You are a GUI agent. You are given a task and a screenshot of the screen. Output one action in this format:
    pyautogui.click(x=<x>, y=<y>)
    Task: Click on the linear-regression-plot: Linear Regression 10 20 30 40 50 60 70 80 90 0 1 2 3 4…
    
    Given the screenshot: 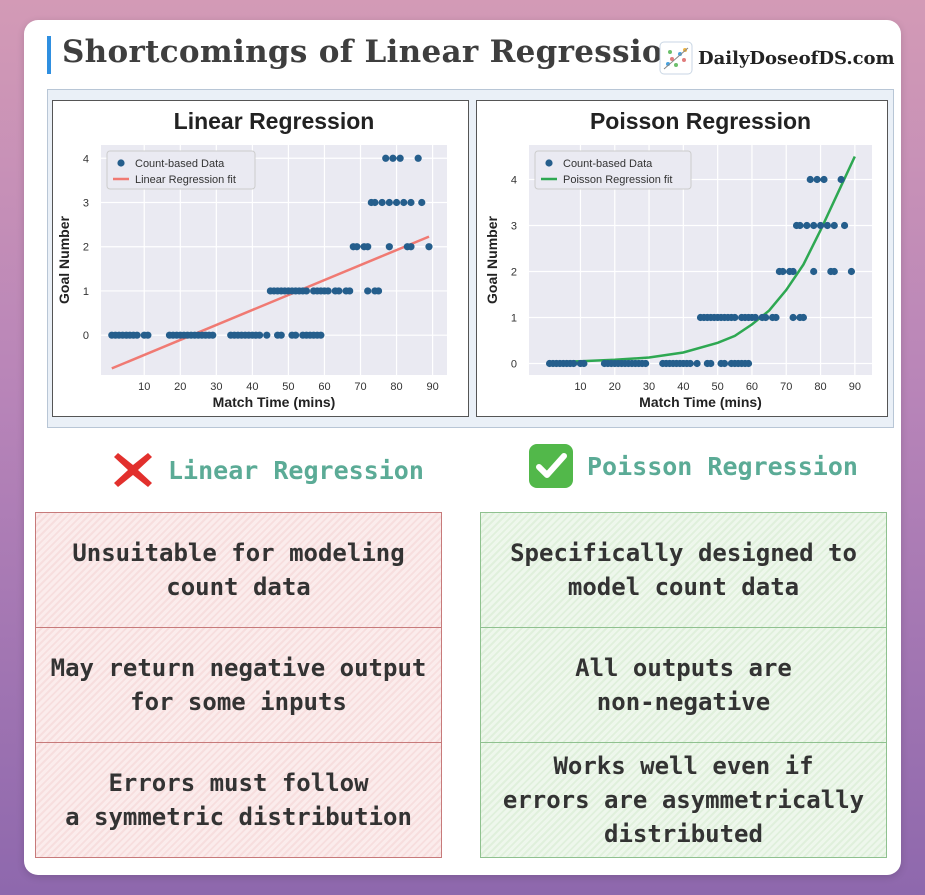 What is the action you would take?
    pyautogui.click(x=251, y=259)
    